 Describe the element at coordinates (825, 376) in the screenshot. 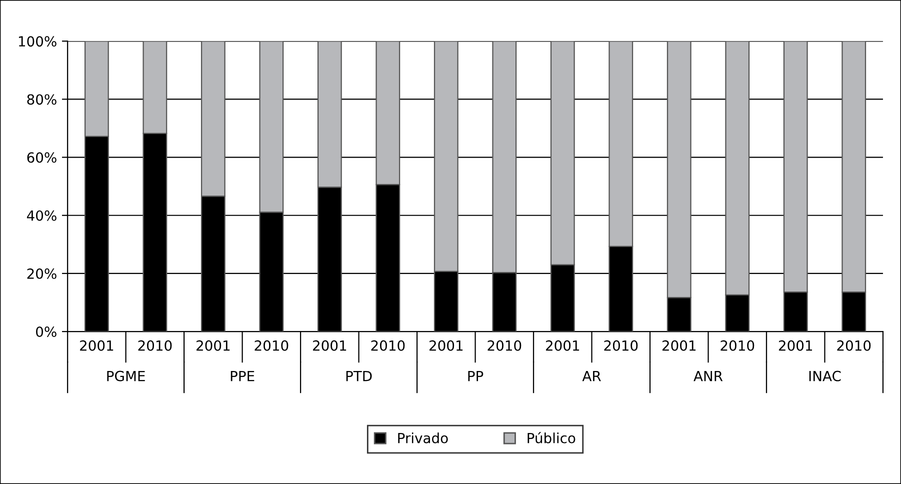

I see `text: INAC` at that location.